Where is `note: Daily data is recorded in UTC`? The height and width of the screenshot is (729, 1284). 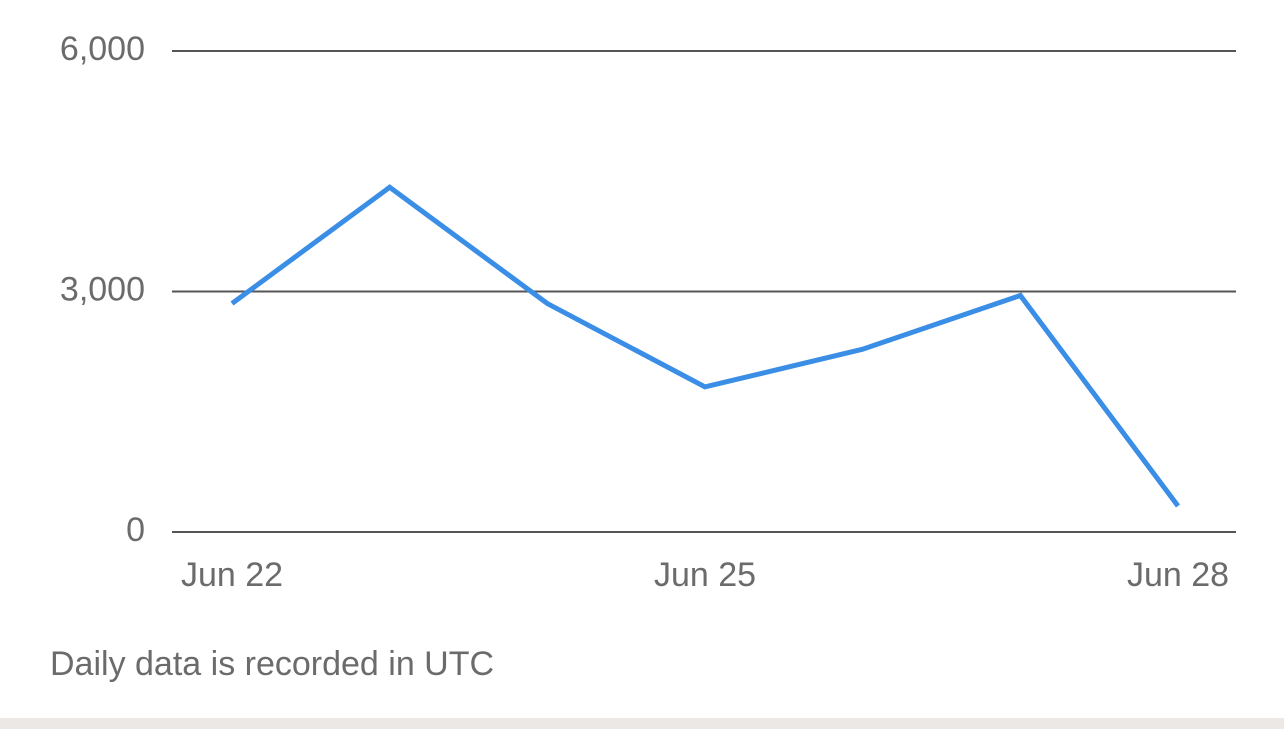 note: Daily data is recorded in UTC is located at coordinates (272, 664).